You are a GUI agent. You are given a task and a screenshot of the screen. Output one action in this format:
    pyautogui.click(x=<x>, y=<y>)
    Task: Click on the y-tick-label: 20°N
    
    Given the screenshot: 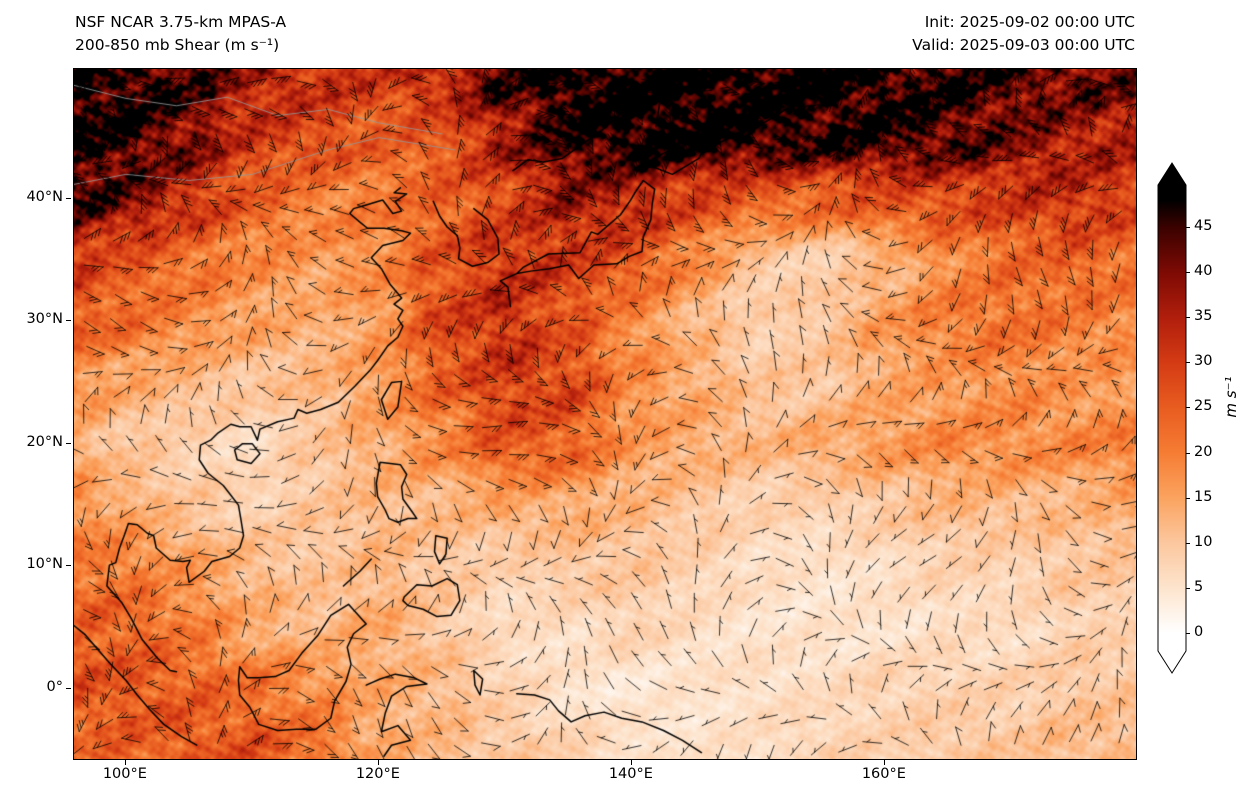 What is the action you would take?
    pyautogui.click(x=44, y=441)
    